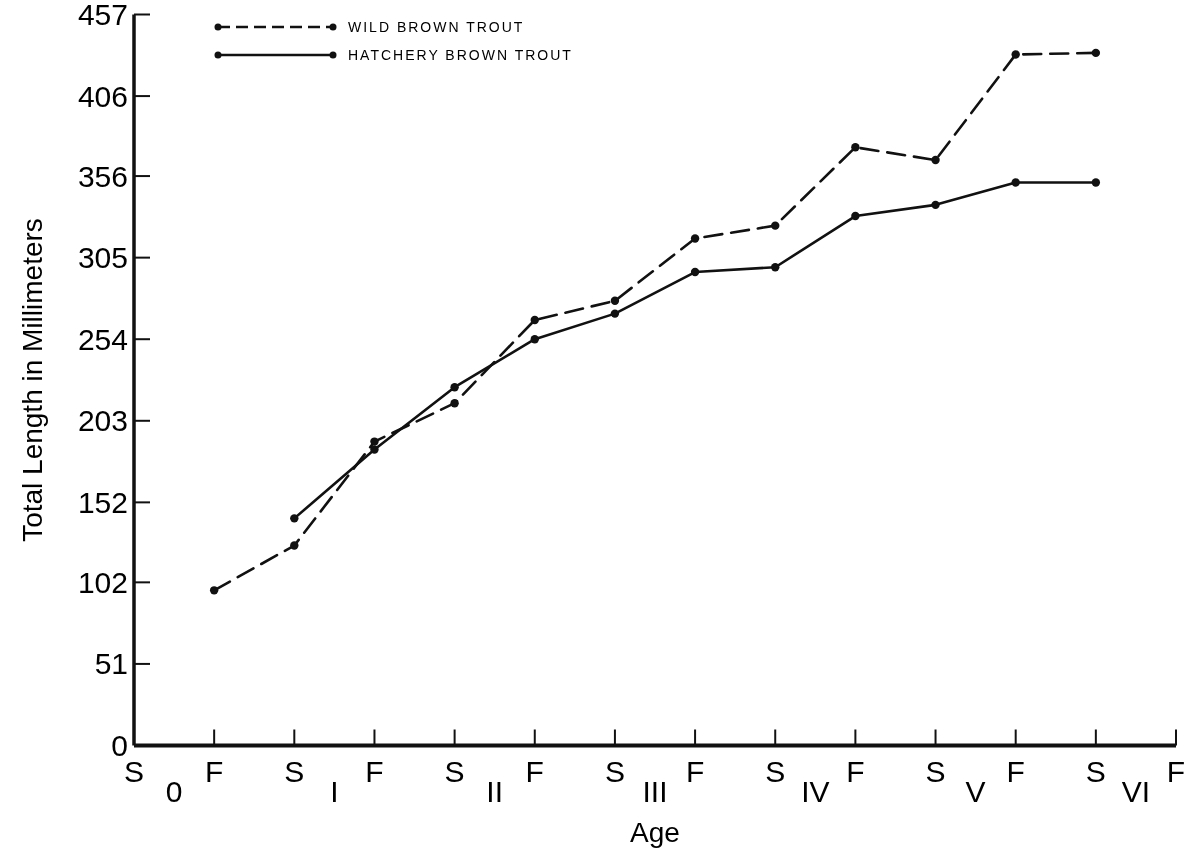 The width and height of the screenshot is (1186, 859). What do you see at coordinates (460, 54) in the screenshot?
I see `legend-label: HATCHERY BROWN TROUT` at bounding box center [460, 54].